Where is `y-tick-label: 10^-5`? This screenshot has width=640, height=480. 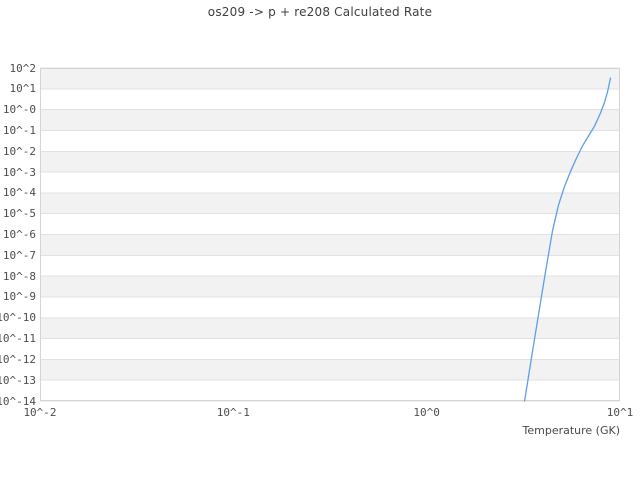 y-tick-label: 10^-5 is located at coordinates (19, 214).